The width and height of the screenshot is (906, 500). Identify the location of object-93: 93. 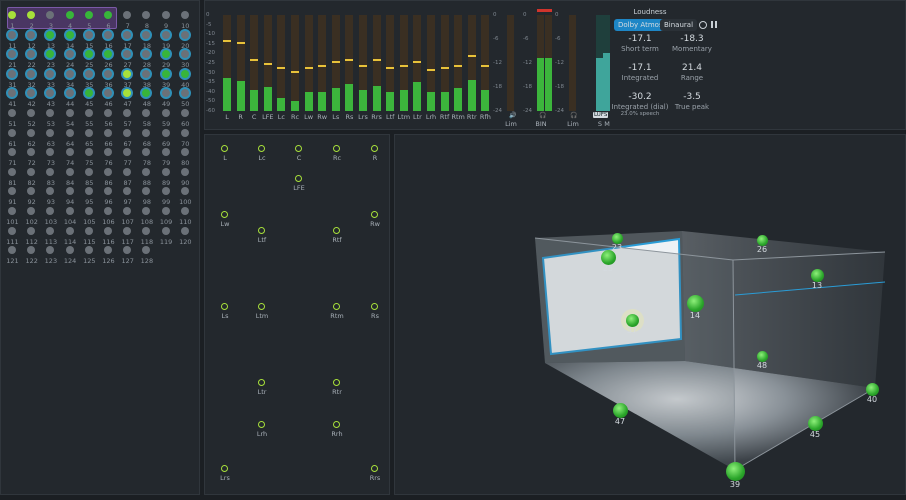
(50, 196).